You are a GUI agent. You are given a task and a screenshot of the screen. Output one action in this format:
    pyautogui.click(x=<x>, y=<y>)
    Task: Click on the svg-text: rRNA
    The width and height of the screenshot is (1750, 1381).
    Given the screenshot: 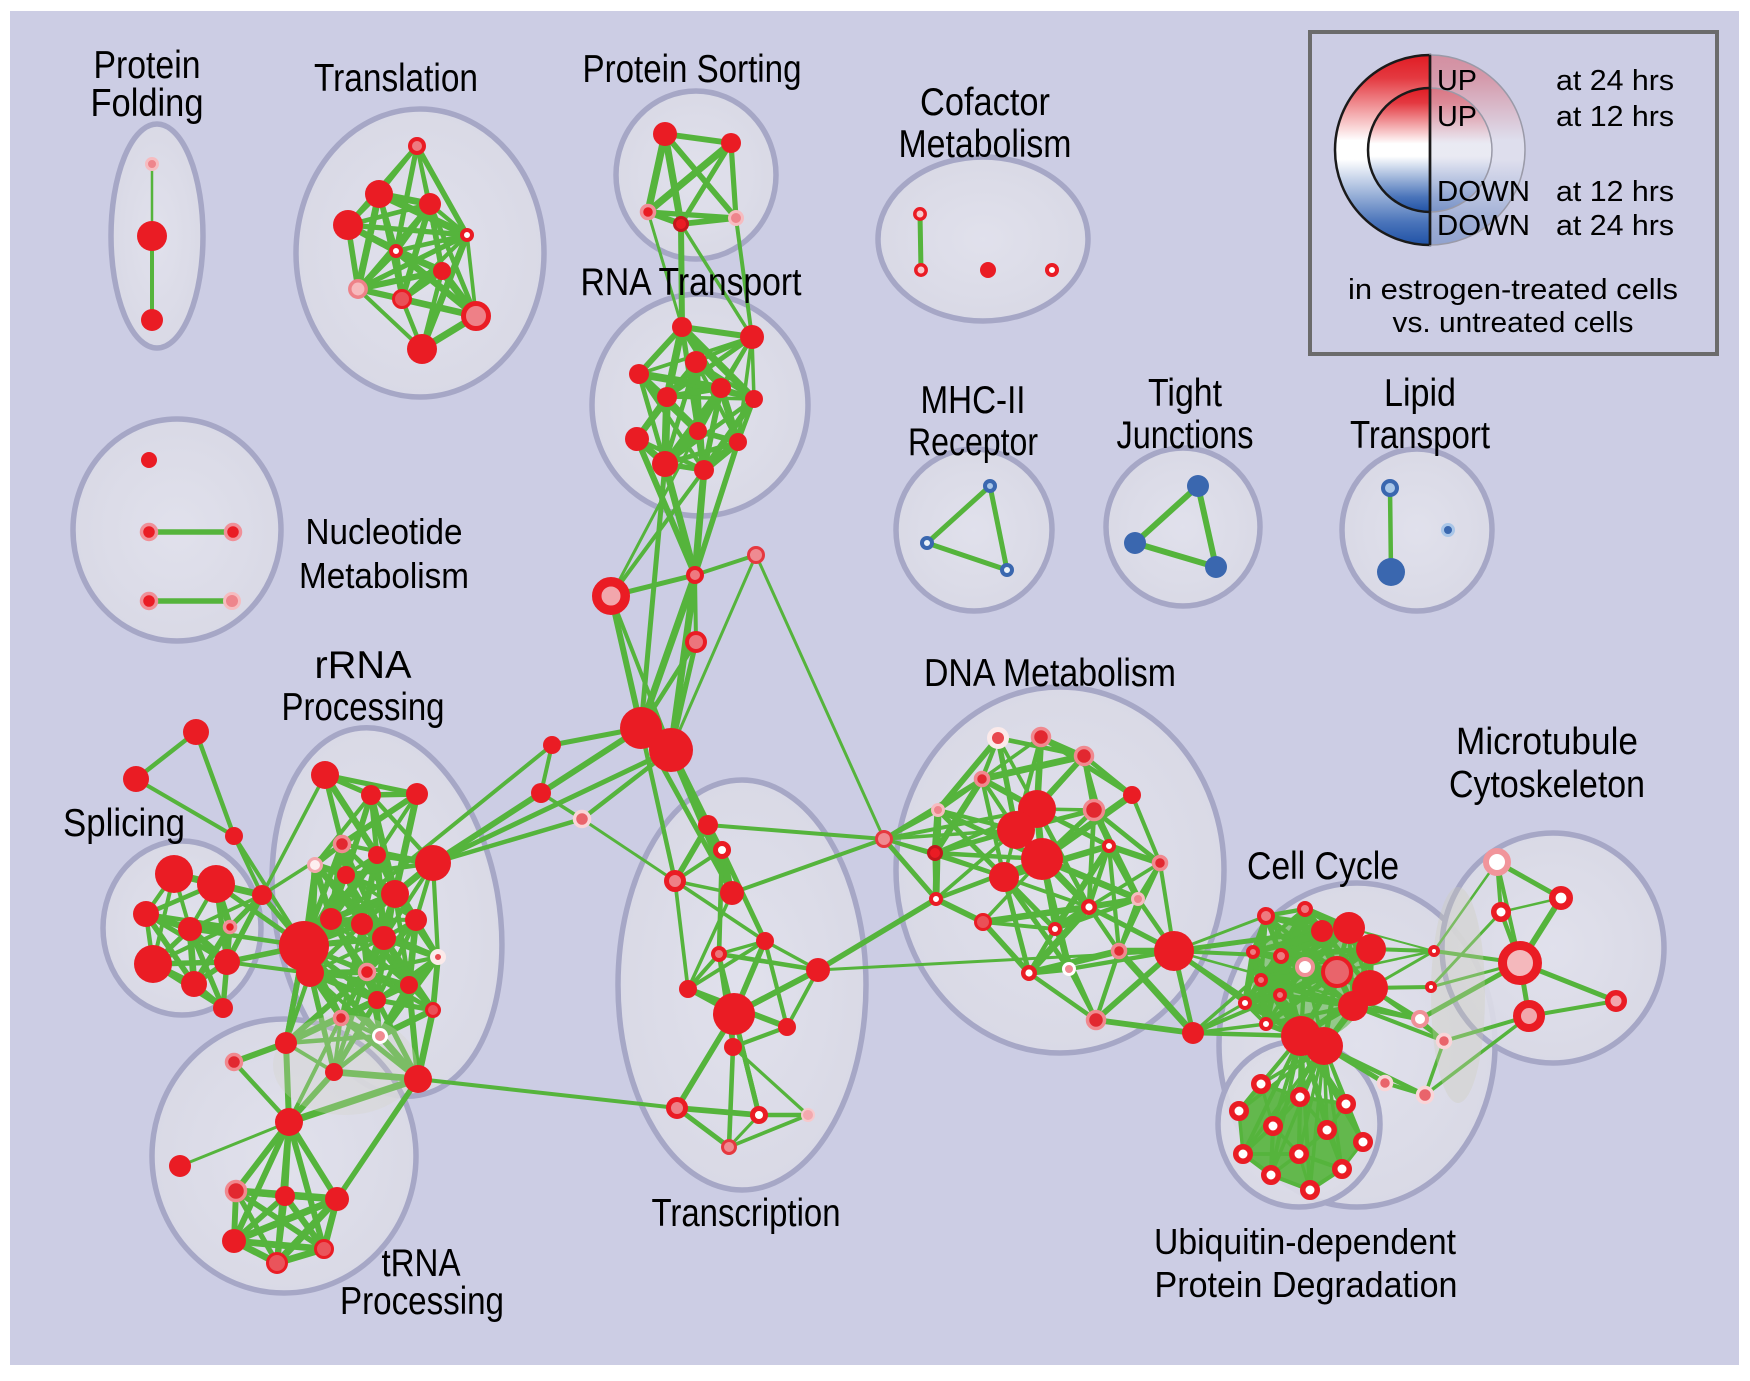 What is the action you would take?
    pyautogui.click(x=363, y=665)
    